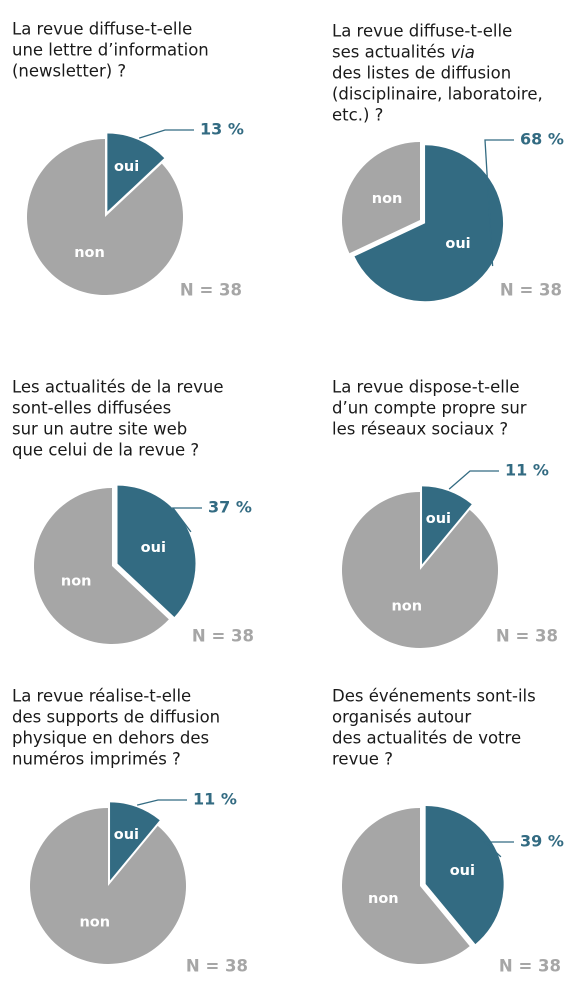 This screenshot has width=581, height=1001. I want to click on value-label: 13 %, so click(222, 129).